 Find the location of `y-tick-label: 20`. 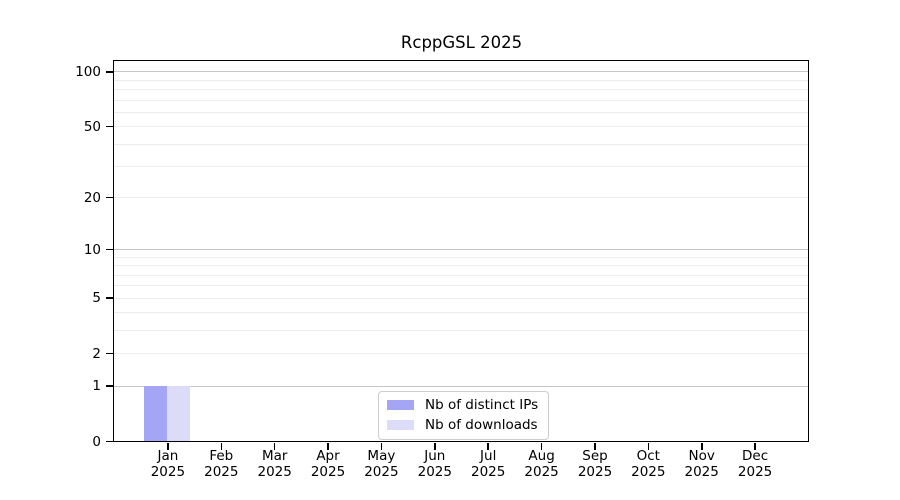

y-tick-label: 20 is located at coordinates (92, 197).